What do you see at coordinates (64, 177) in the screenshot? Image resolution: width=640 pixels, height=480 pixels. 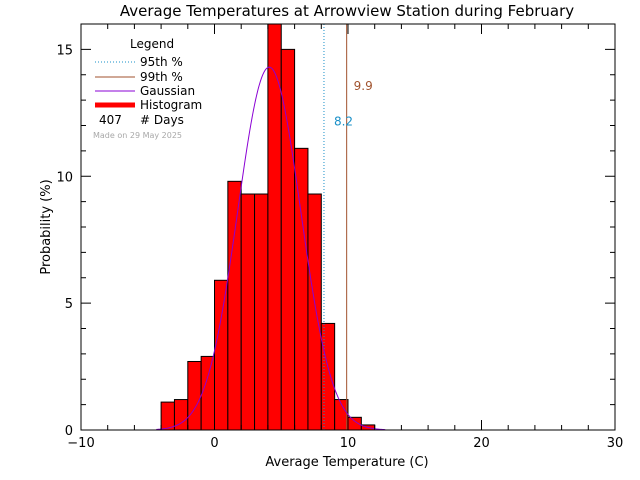 I see `y-tick-label: 10` at bounding box center [64, 177].